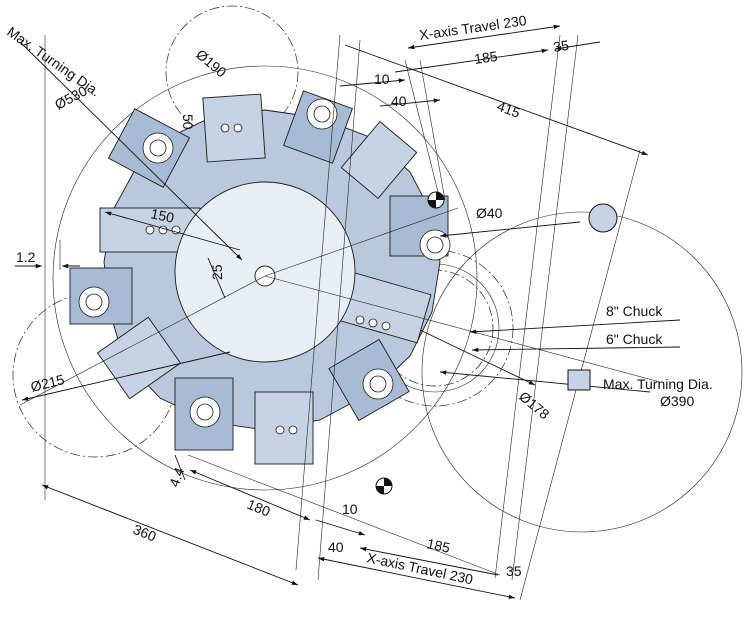  I want to click on workpiece-ball, so click(603, 218).